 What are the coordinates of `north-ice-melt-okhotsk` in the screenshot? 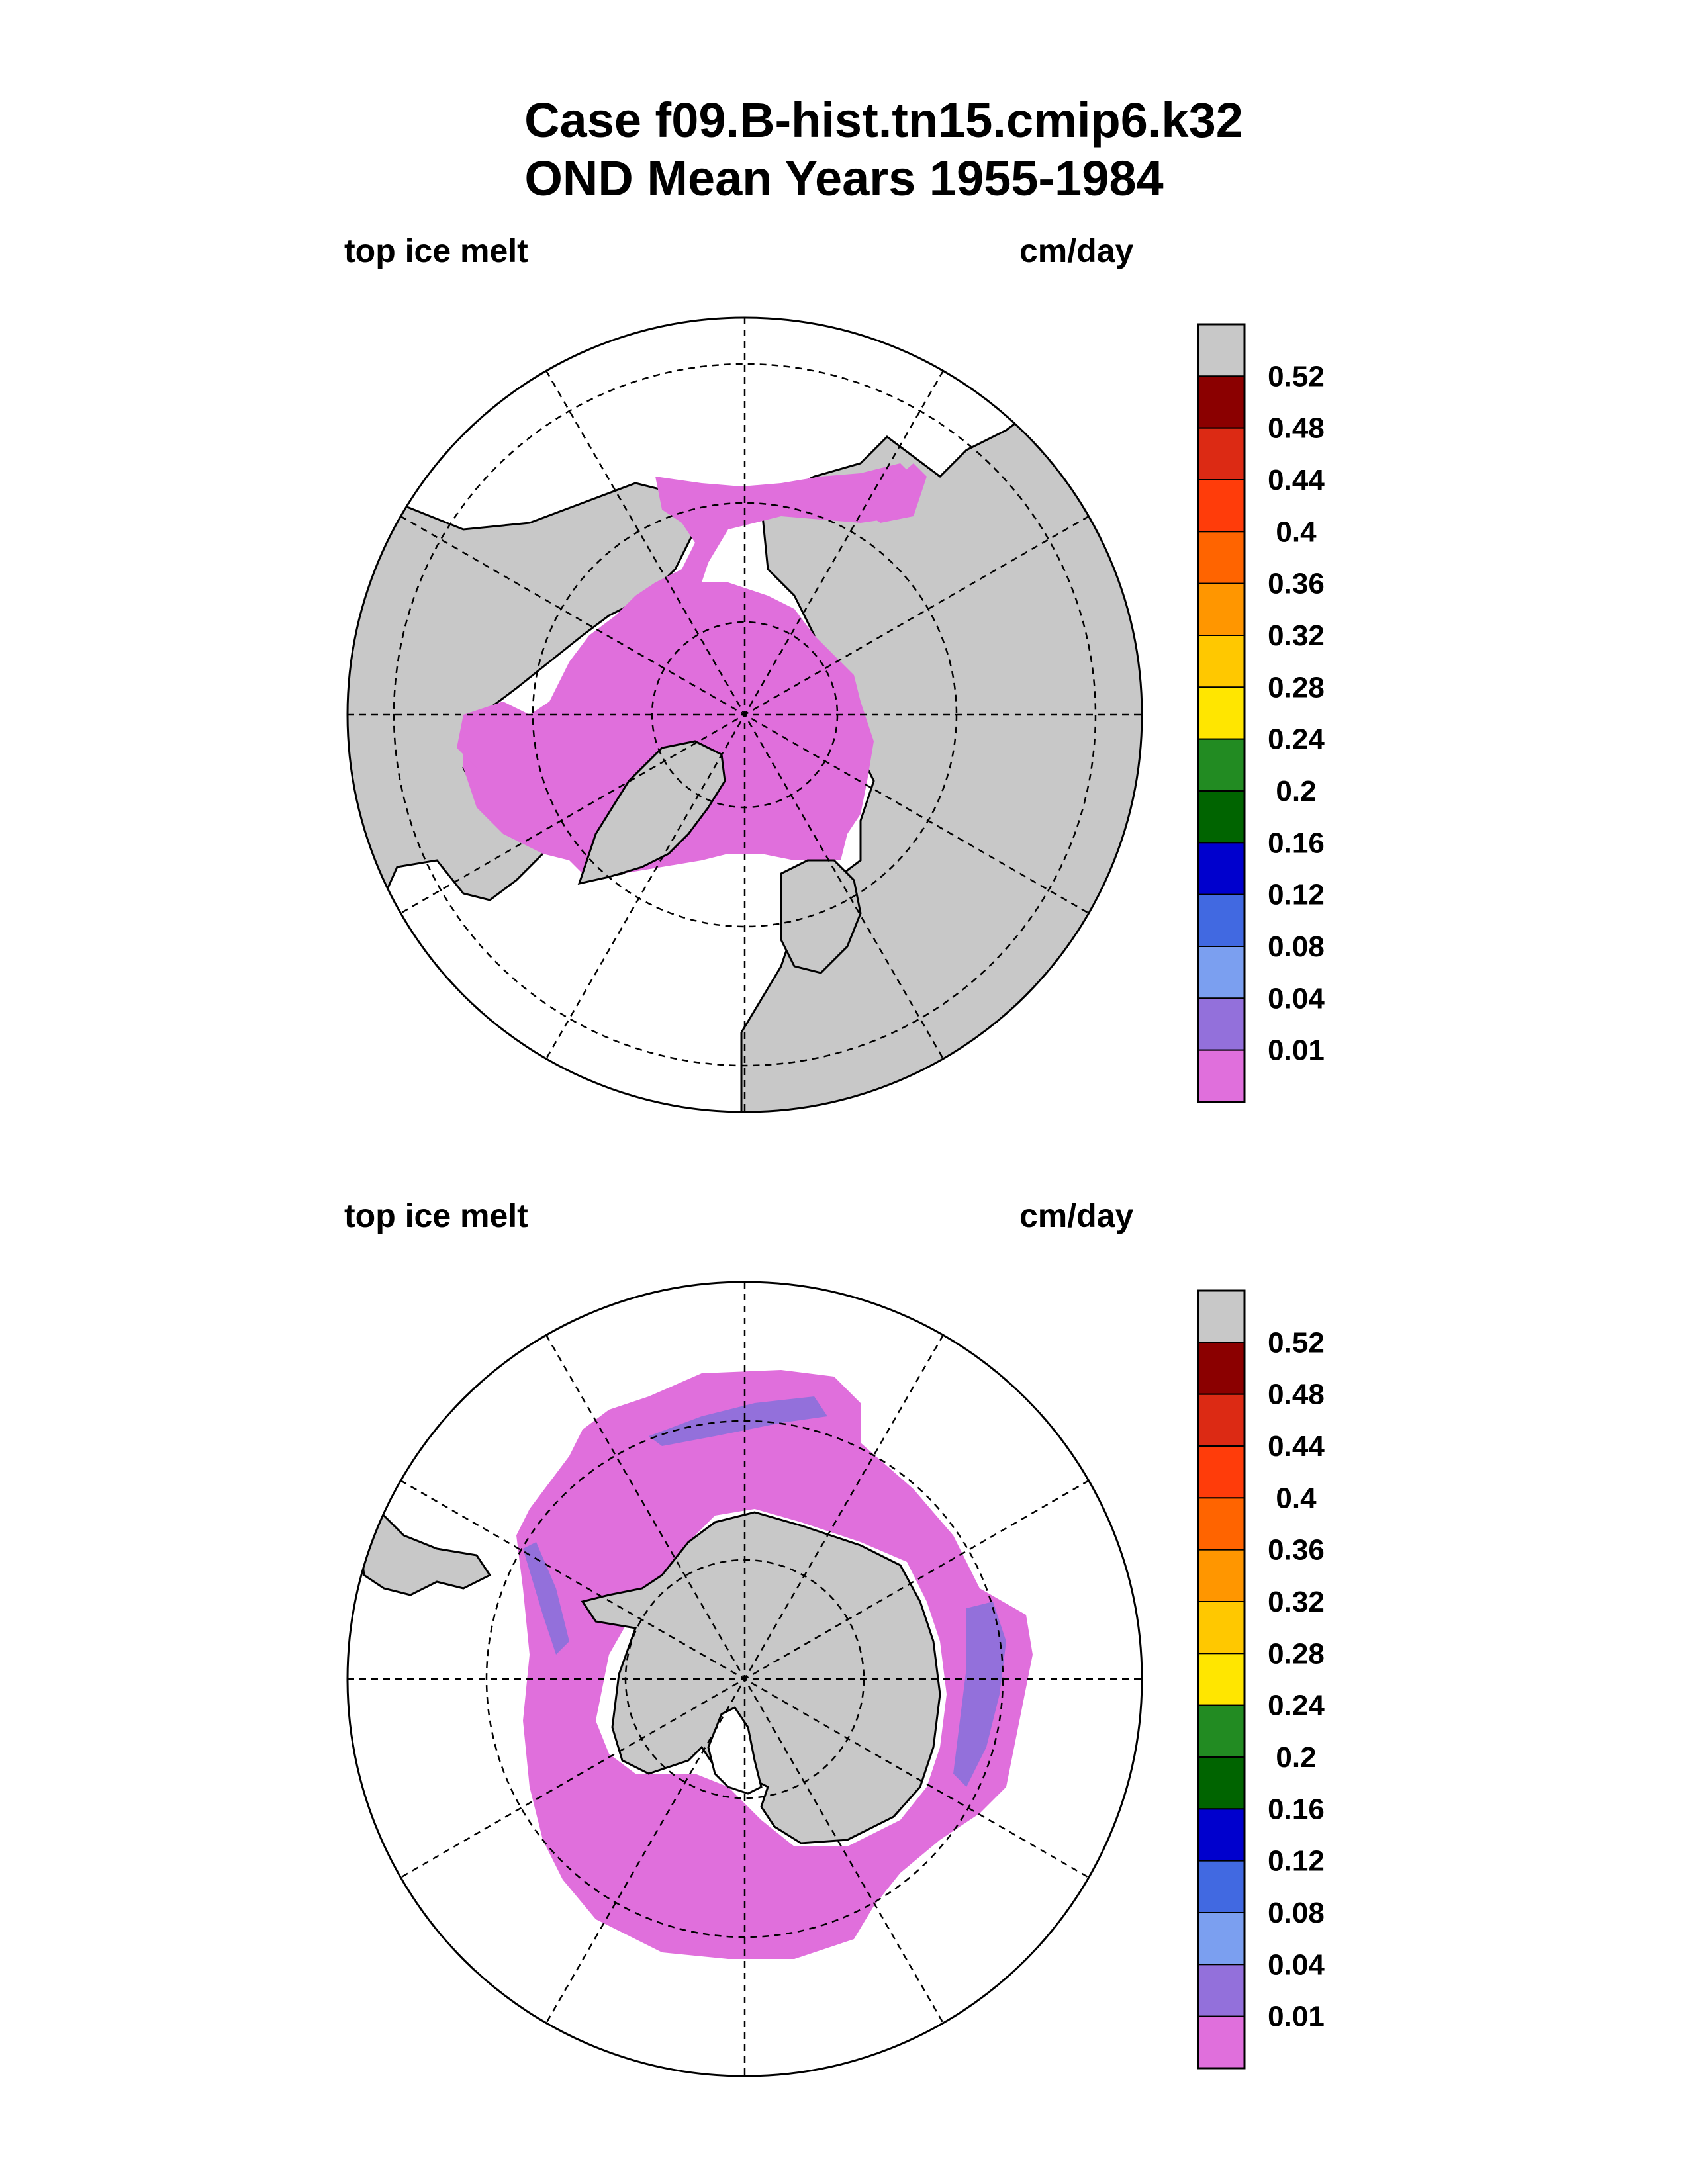 It's located at (894, 493).